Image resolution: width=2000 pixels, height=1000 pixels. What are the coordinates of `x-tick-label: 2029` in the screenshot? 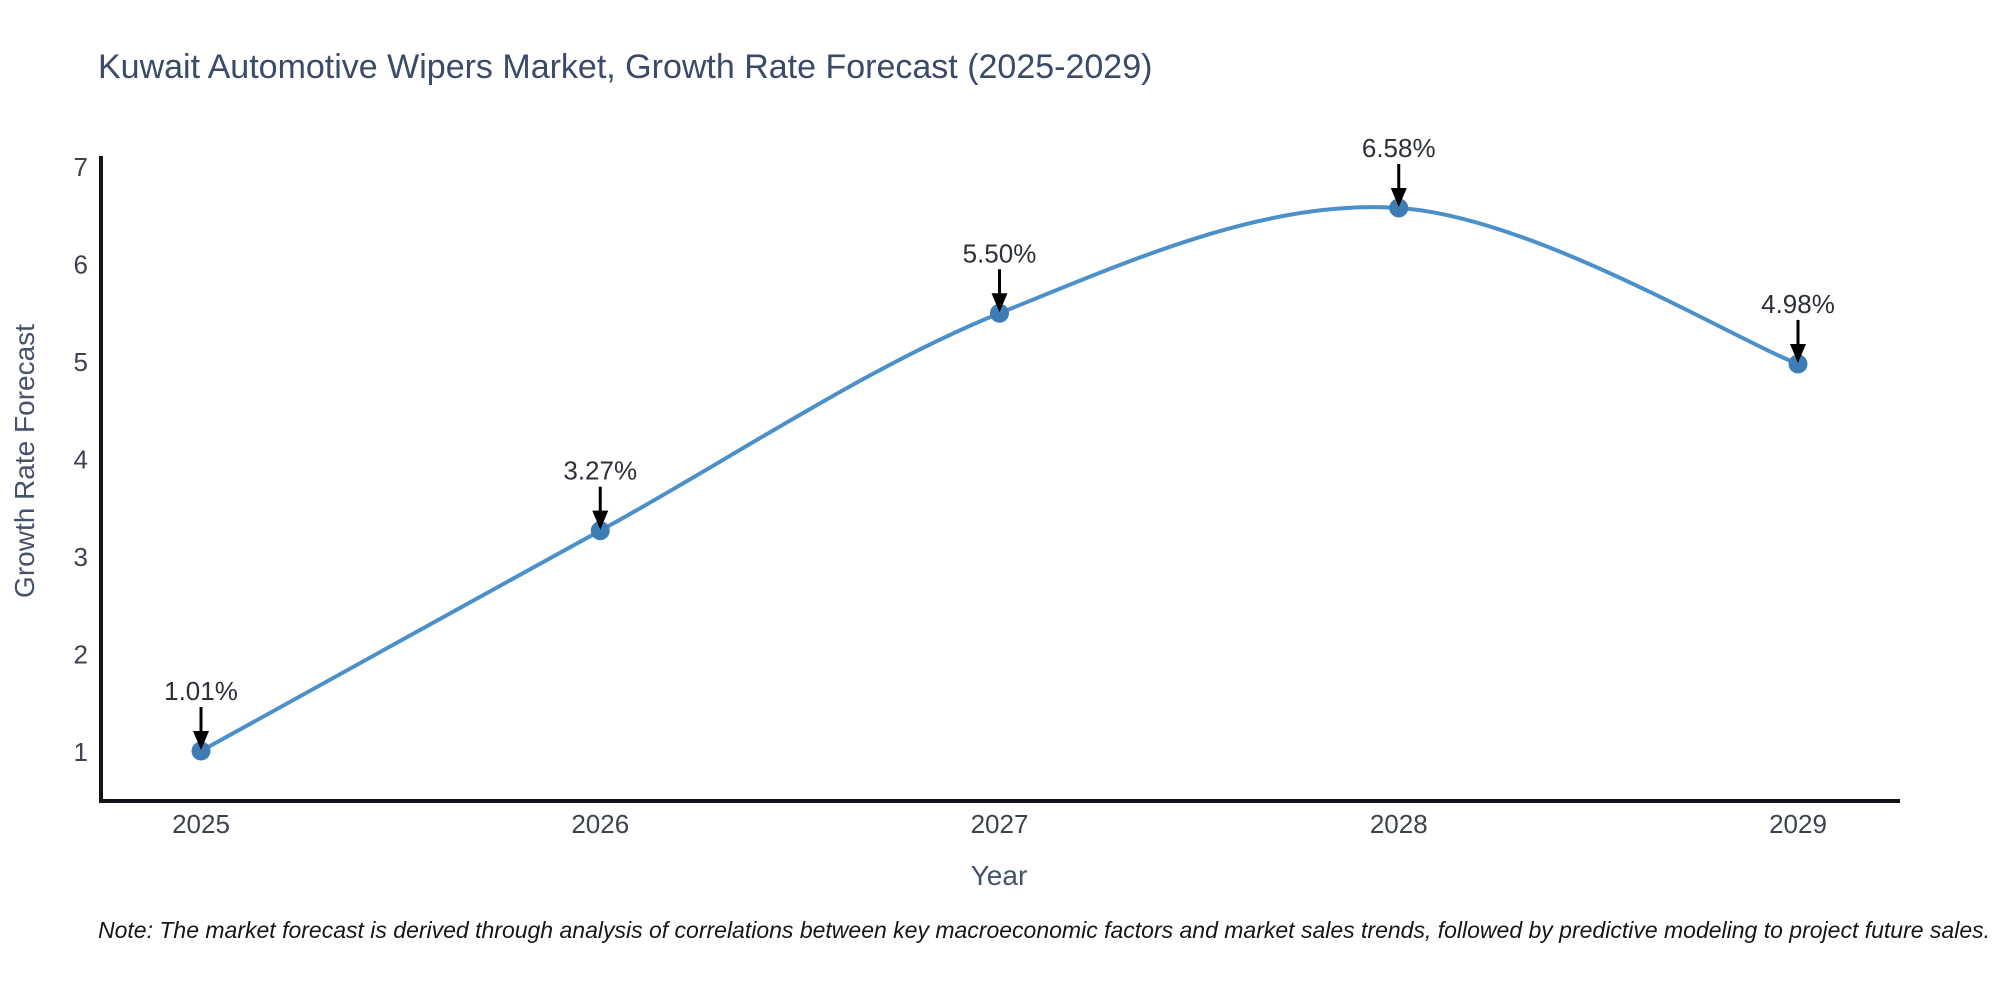 It's located at (1798, 824).